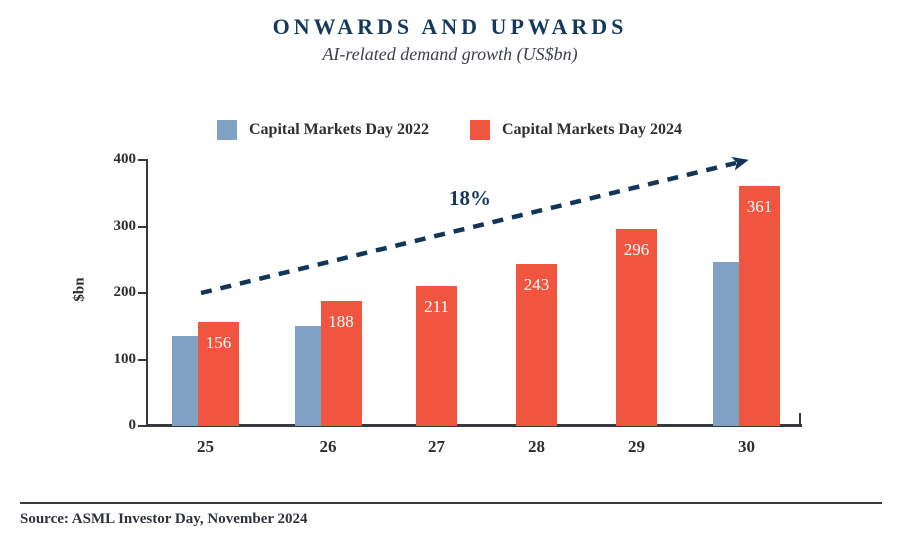  What do you see at coordinates (164, 519) in the screenshot?
I see `source-note: Source: ASML Investor Day, November 2024` at bounding box center [164, 519].